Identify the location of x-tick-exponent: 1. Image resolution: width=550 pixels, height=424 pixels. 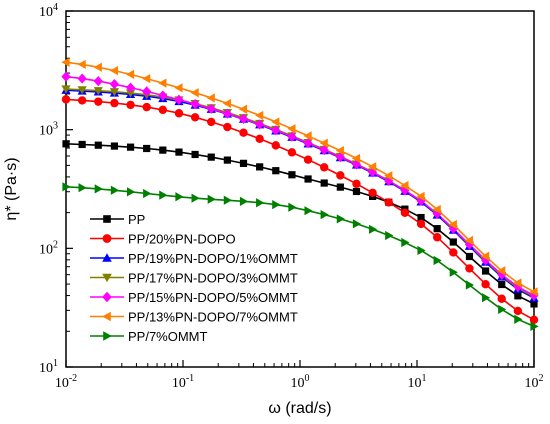
(424, 378).